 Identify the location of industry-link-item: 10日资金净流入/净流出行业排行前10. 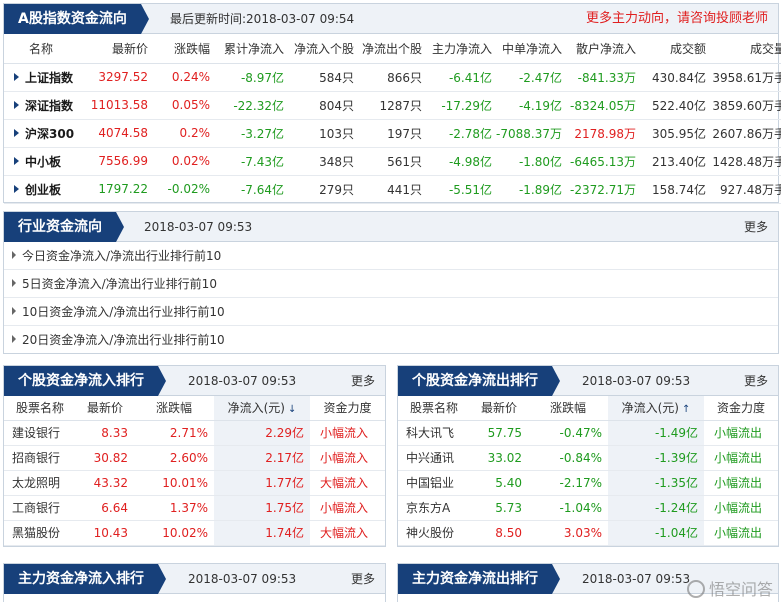
(391, 312).